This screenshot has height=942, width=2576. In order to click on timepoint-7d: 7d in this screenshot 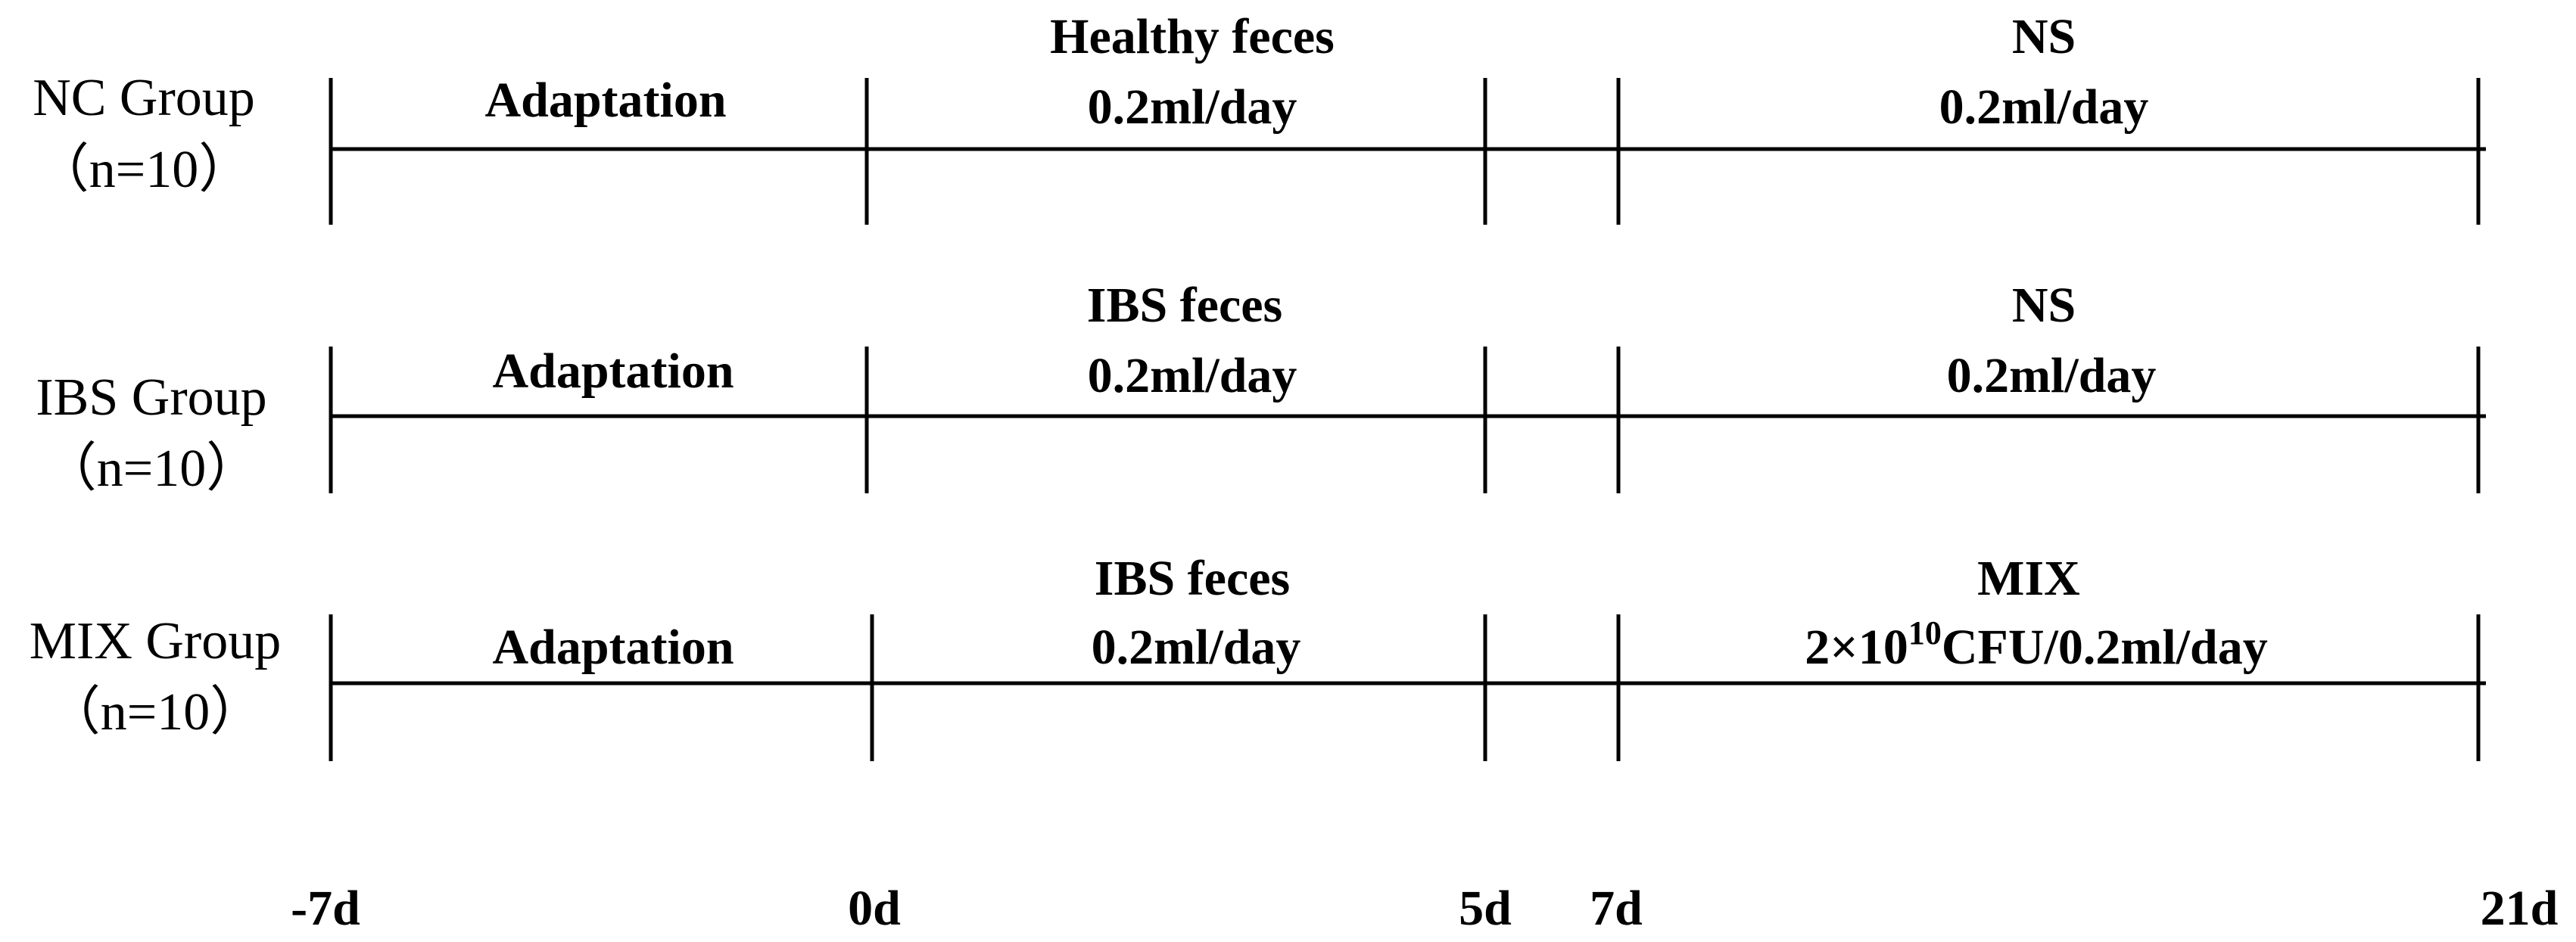, I will do `click(1617, 909)`.